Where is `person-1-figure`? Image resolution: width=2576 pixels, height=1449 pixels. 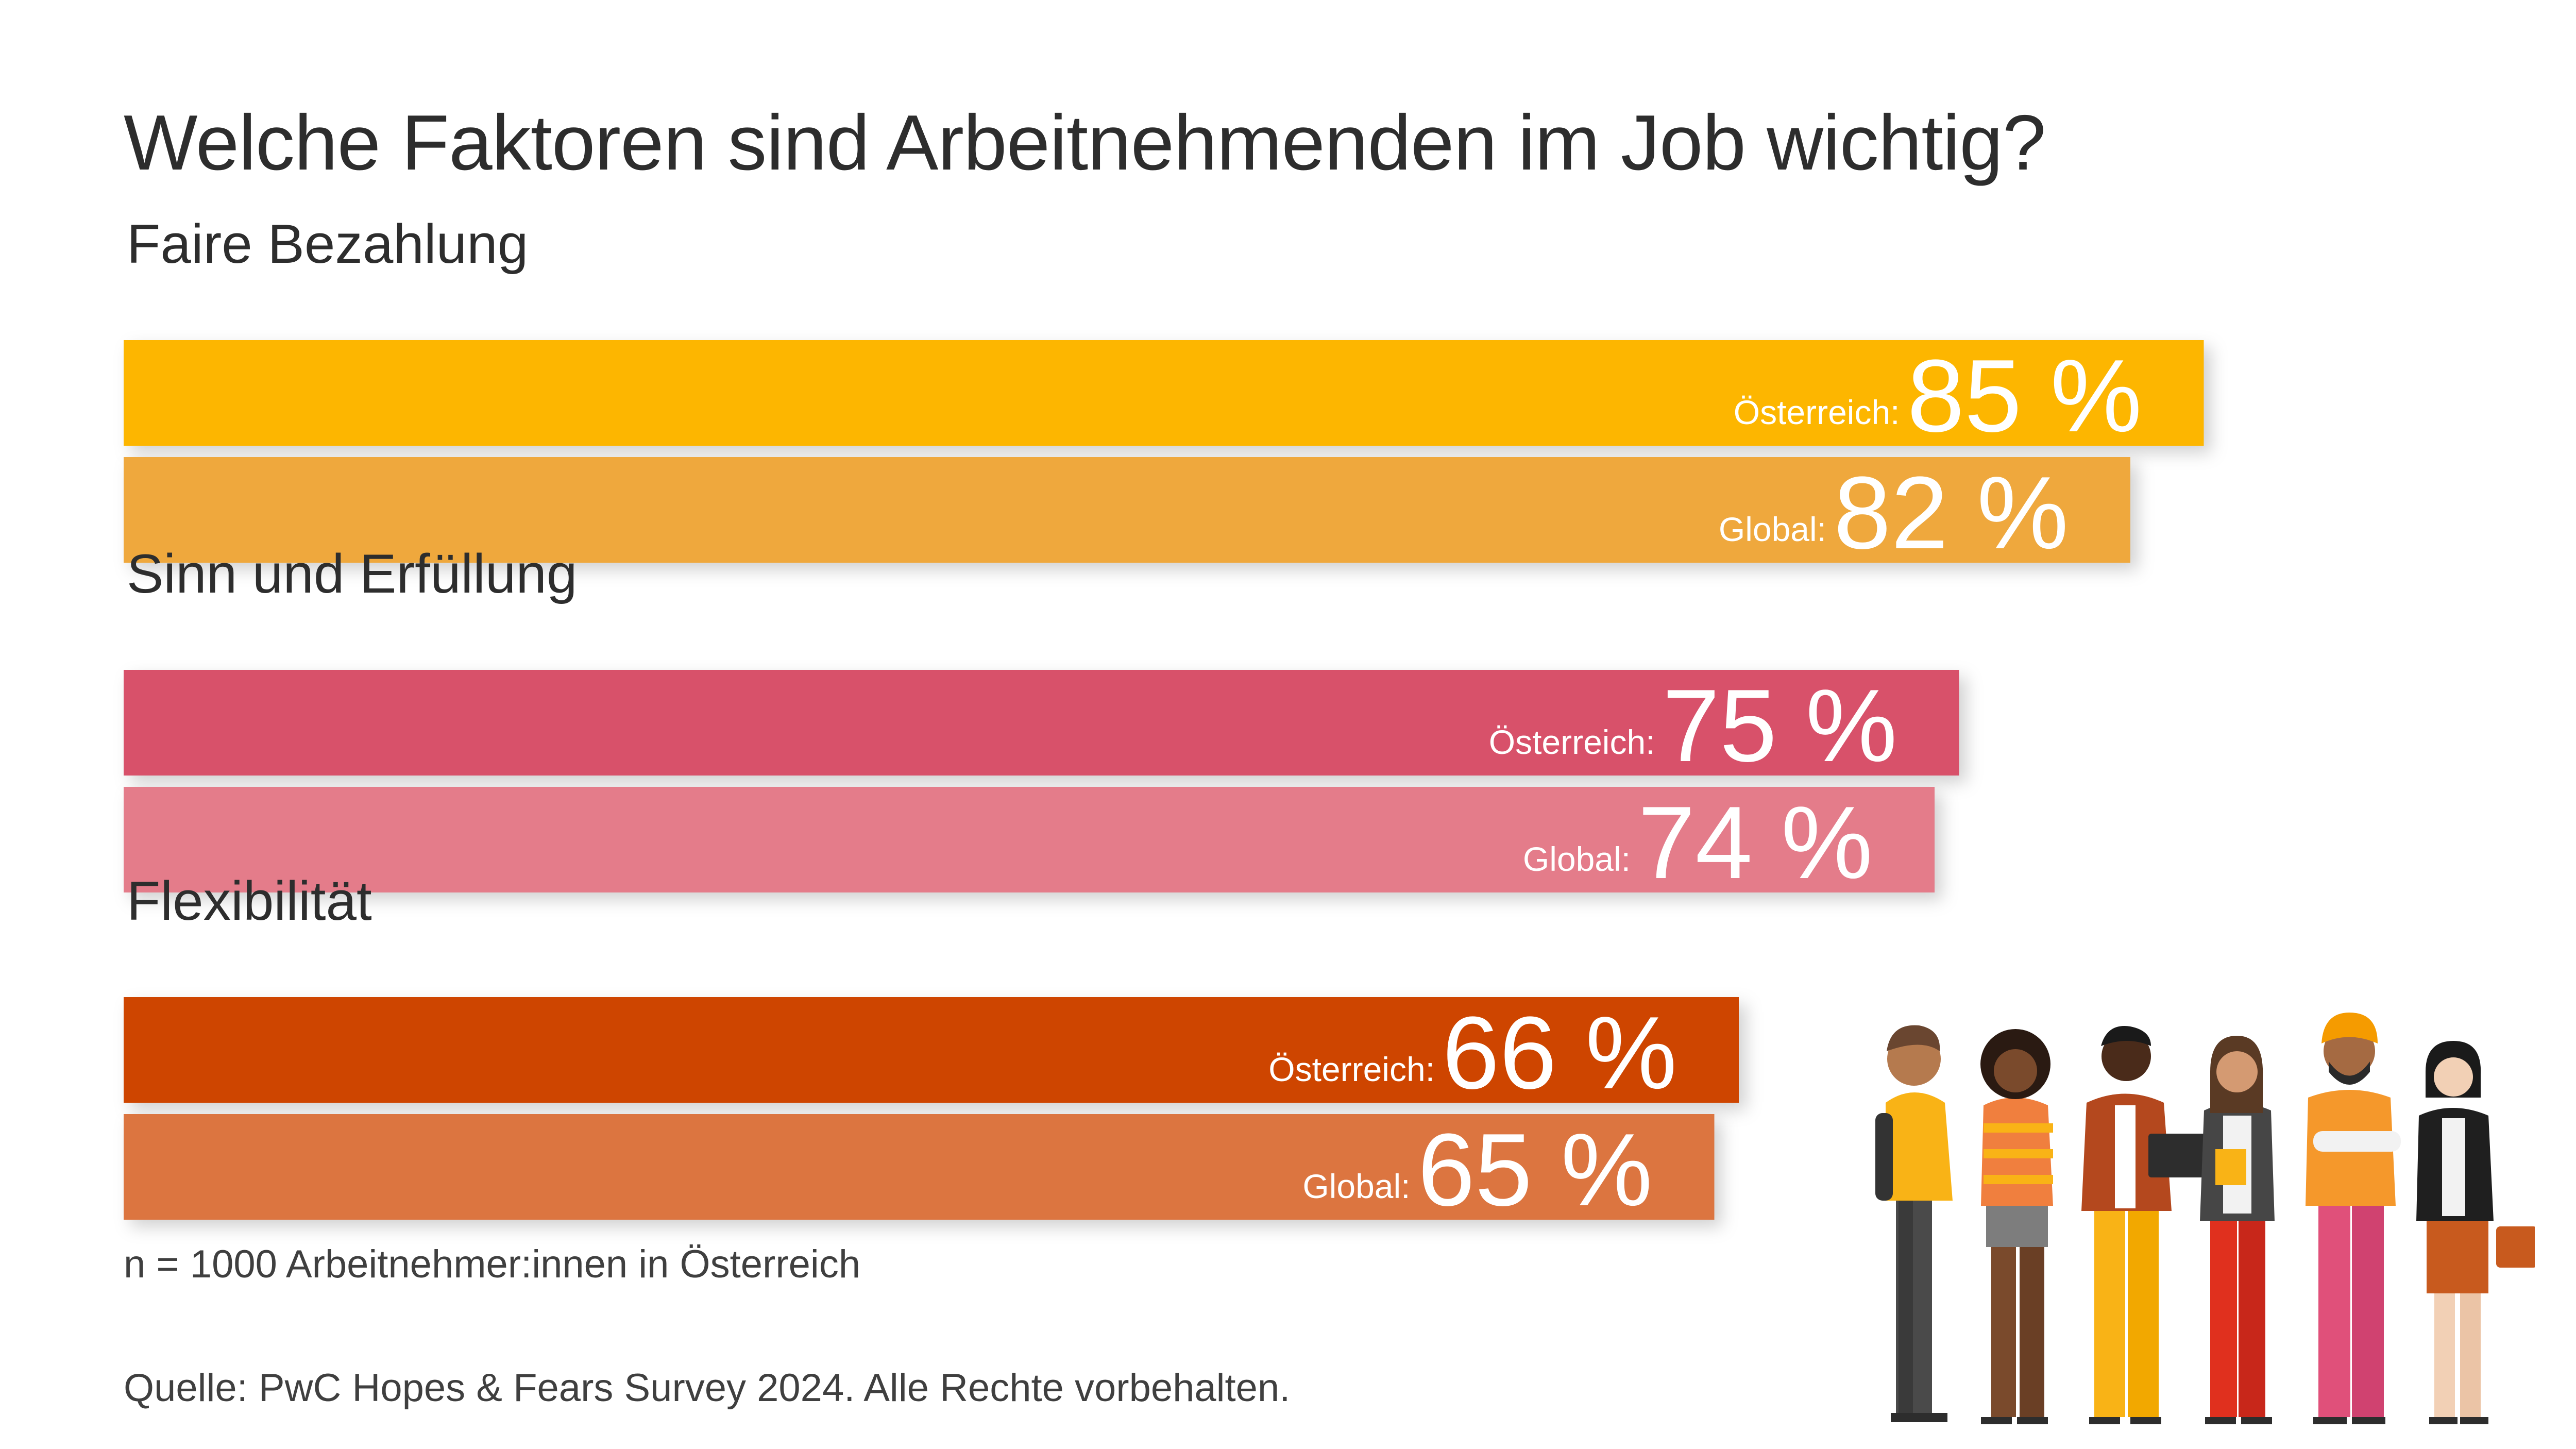
person-1-figure is located at coordinates (1914, 1223).